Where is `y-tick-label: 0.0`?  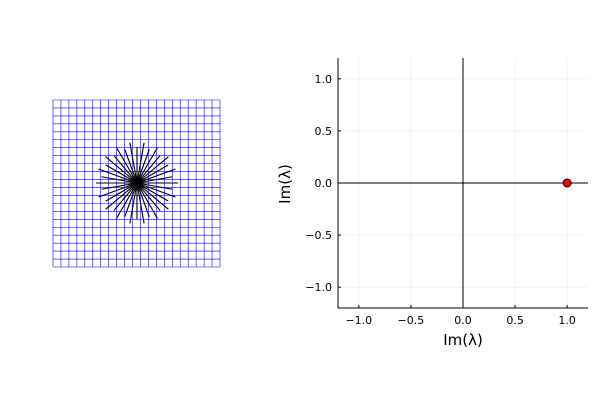 y-tick-label: 0.0 is located at coordinates (324, 183).